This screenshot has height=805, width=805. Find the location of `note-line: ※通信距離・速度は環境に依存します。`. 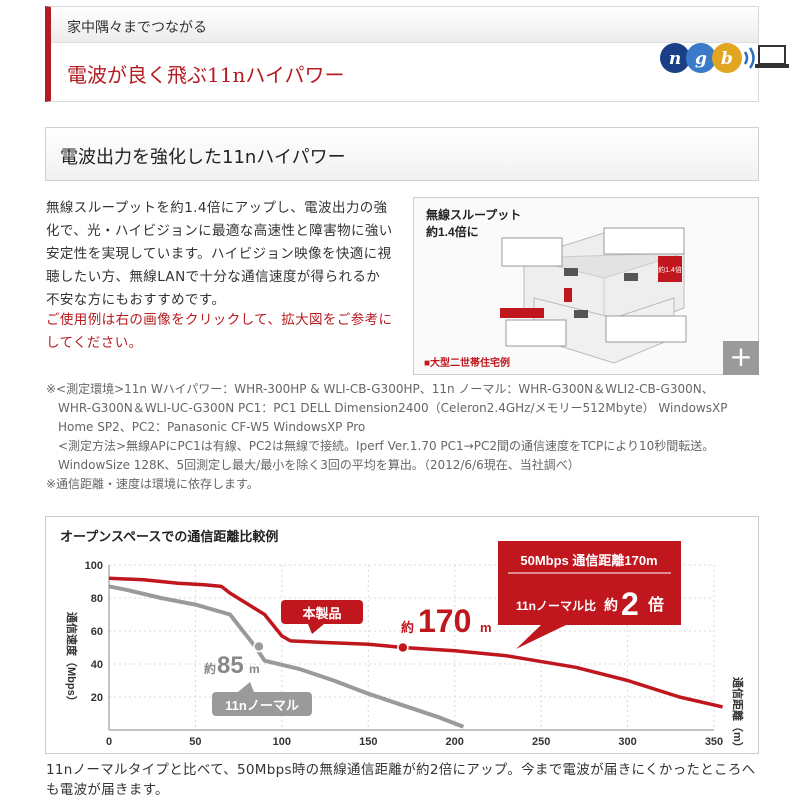

note-line: ※通信距離・速度は環境に依存します。 is located at coordinates (152, 484).